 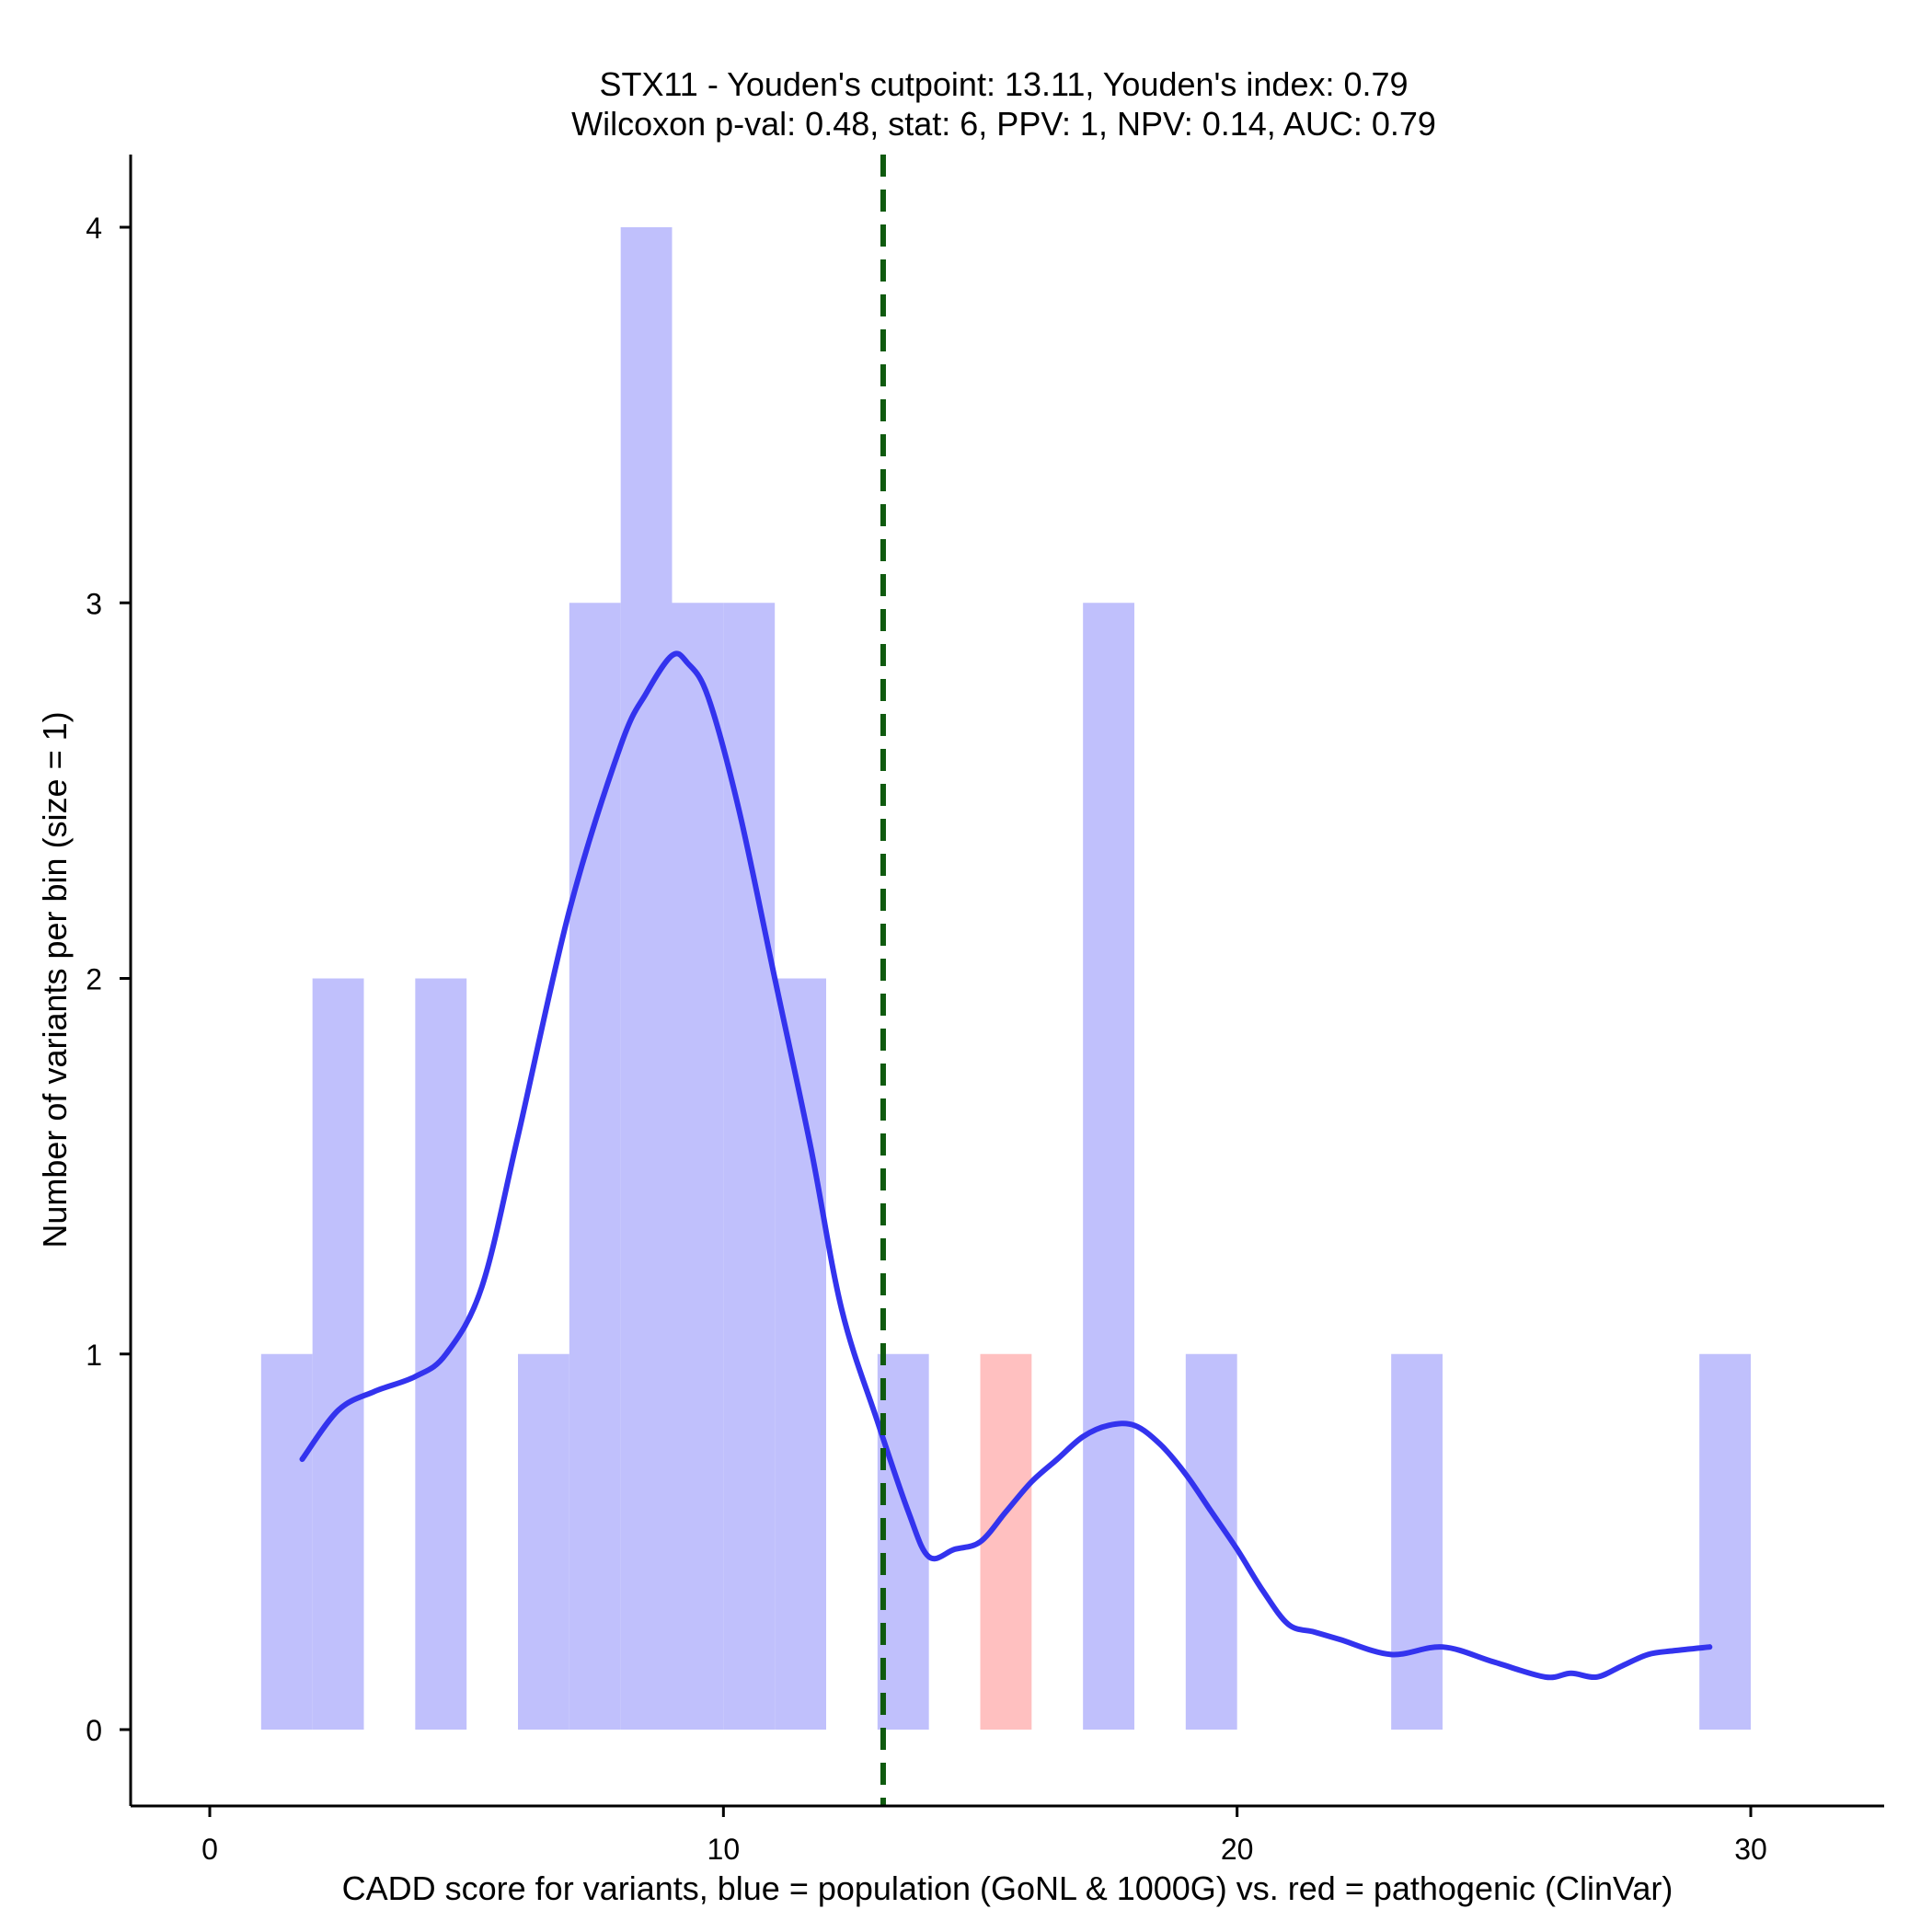 I want to click on x-axis-ticks: 0 10 20 30, so click(x=984, y=1836).